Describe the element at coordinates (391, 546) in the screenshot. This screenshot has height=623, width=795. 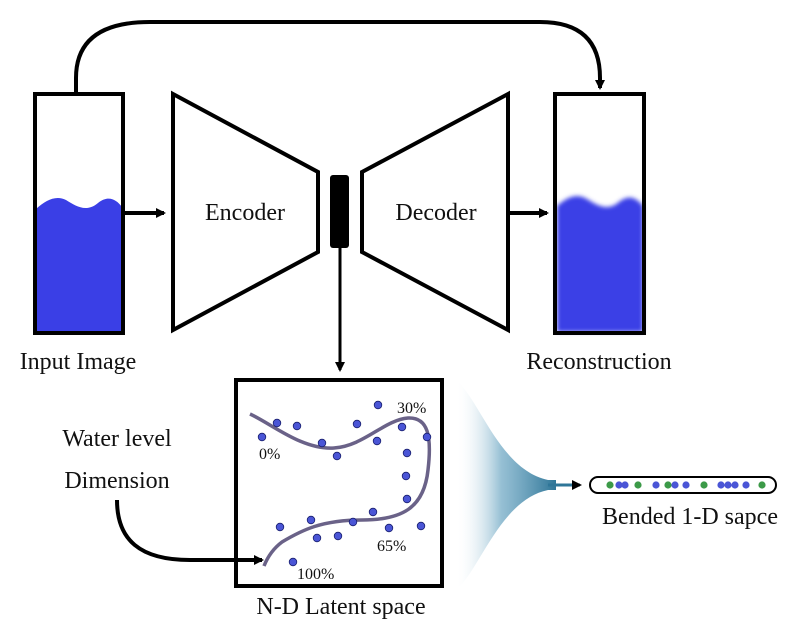
I see `pct-65-label: 65%` at that location.